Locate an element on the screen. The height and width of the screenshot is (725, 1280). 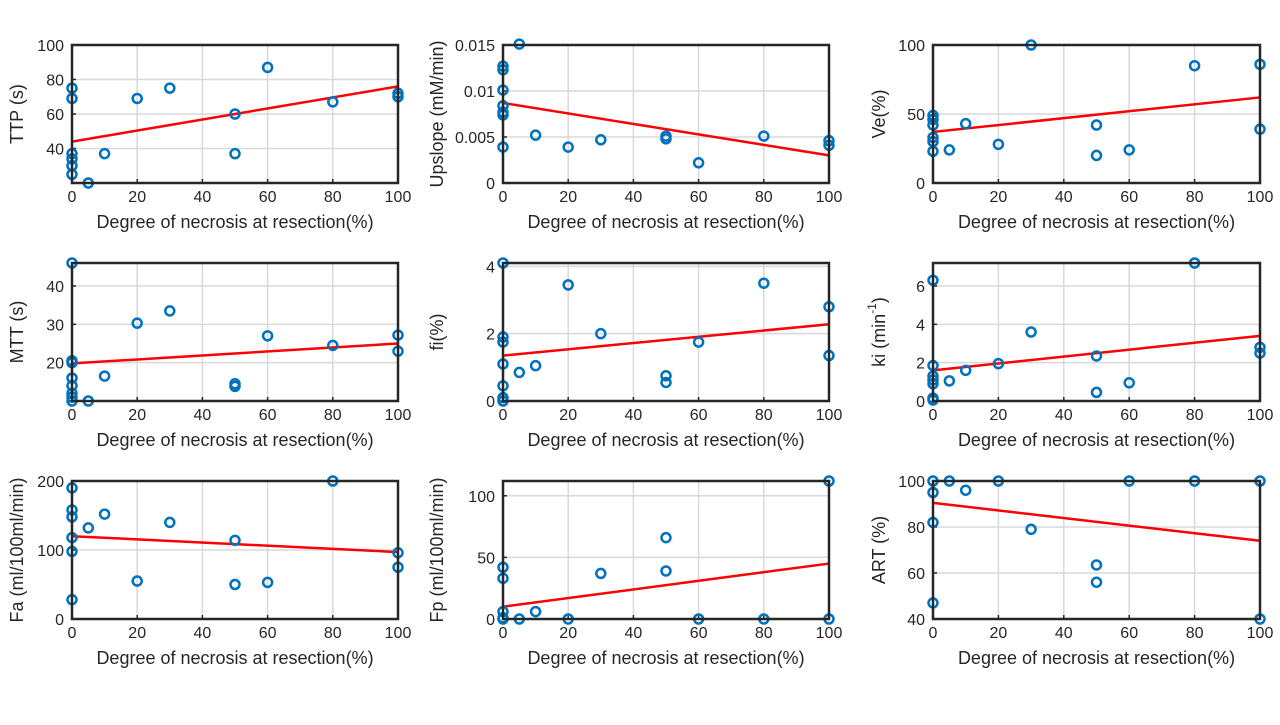
y-tick-label: 60 is located at coordinates (916, 574).